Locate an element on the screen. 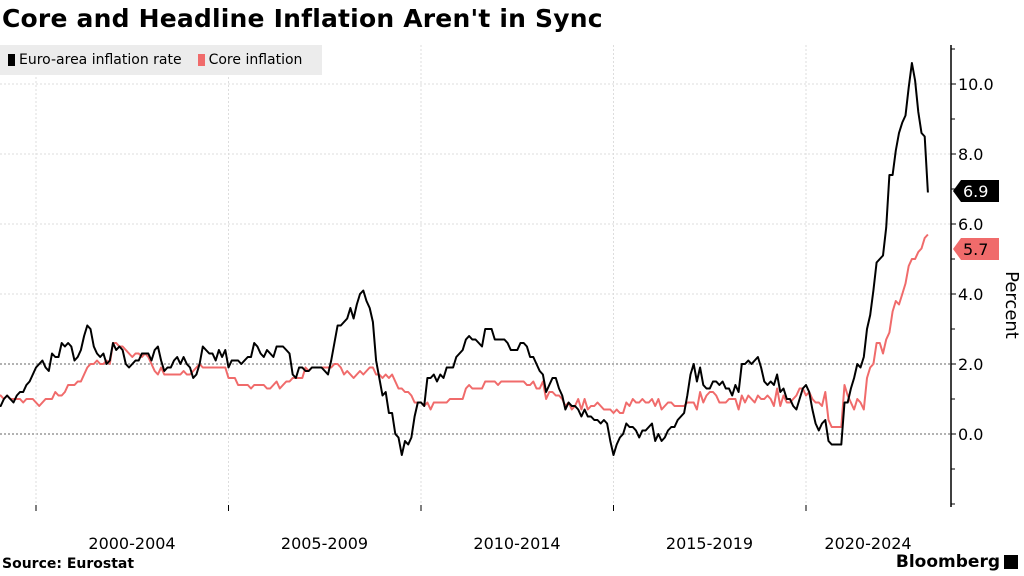 This screenshot has height=576, width=1024. y-tick-label: 10.0 is located at coordinates (976, 84).